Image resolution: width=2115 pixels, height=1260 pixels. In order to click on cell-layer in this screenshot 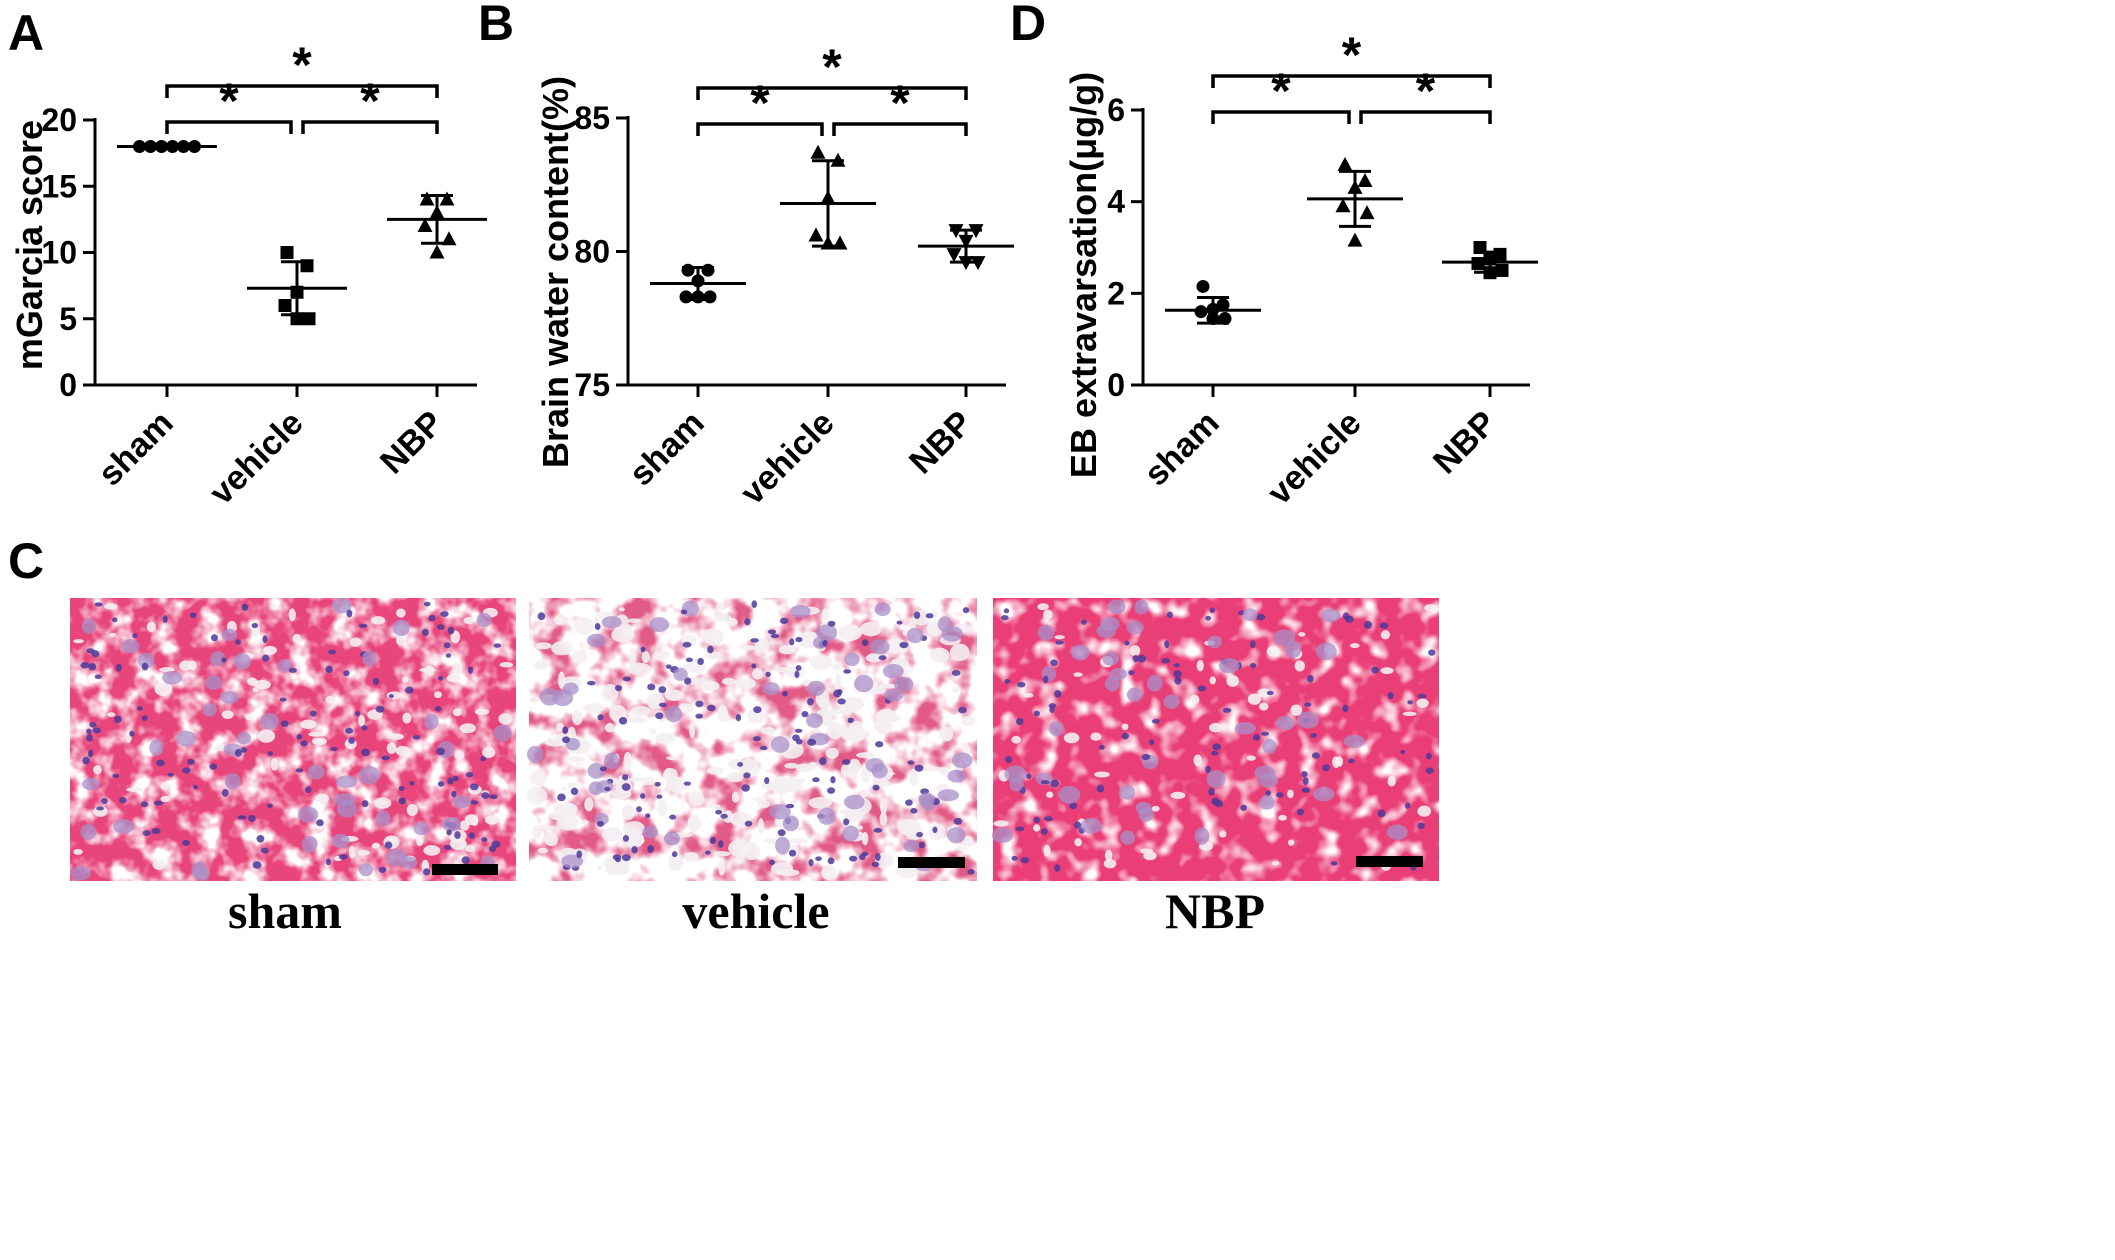, I will do `click(292, 739)`.